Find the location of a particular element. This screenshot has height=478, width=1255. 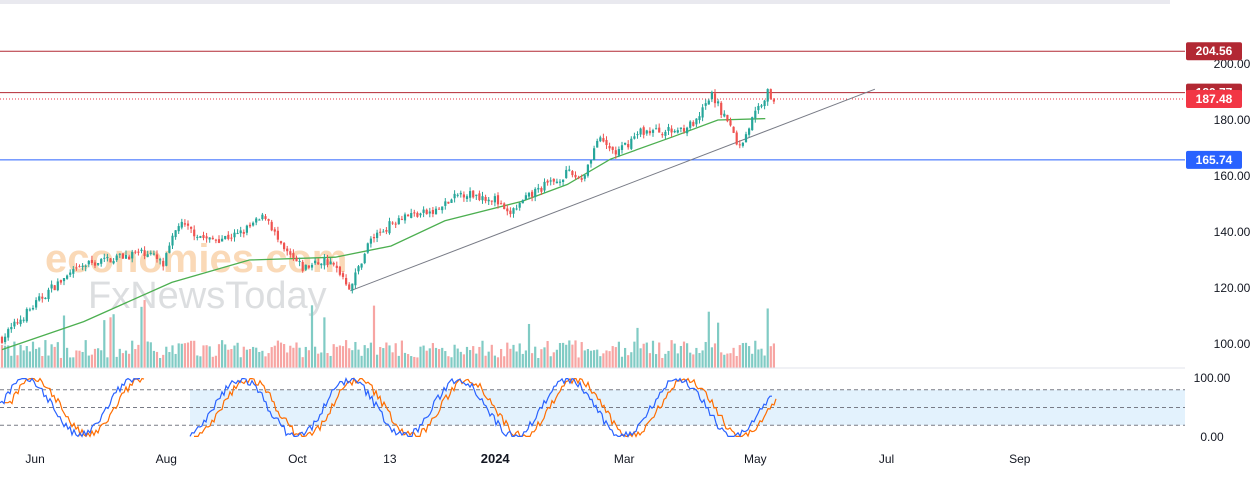

stochastic-pane is located at coordinates (592, 407).